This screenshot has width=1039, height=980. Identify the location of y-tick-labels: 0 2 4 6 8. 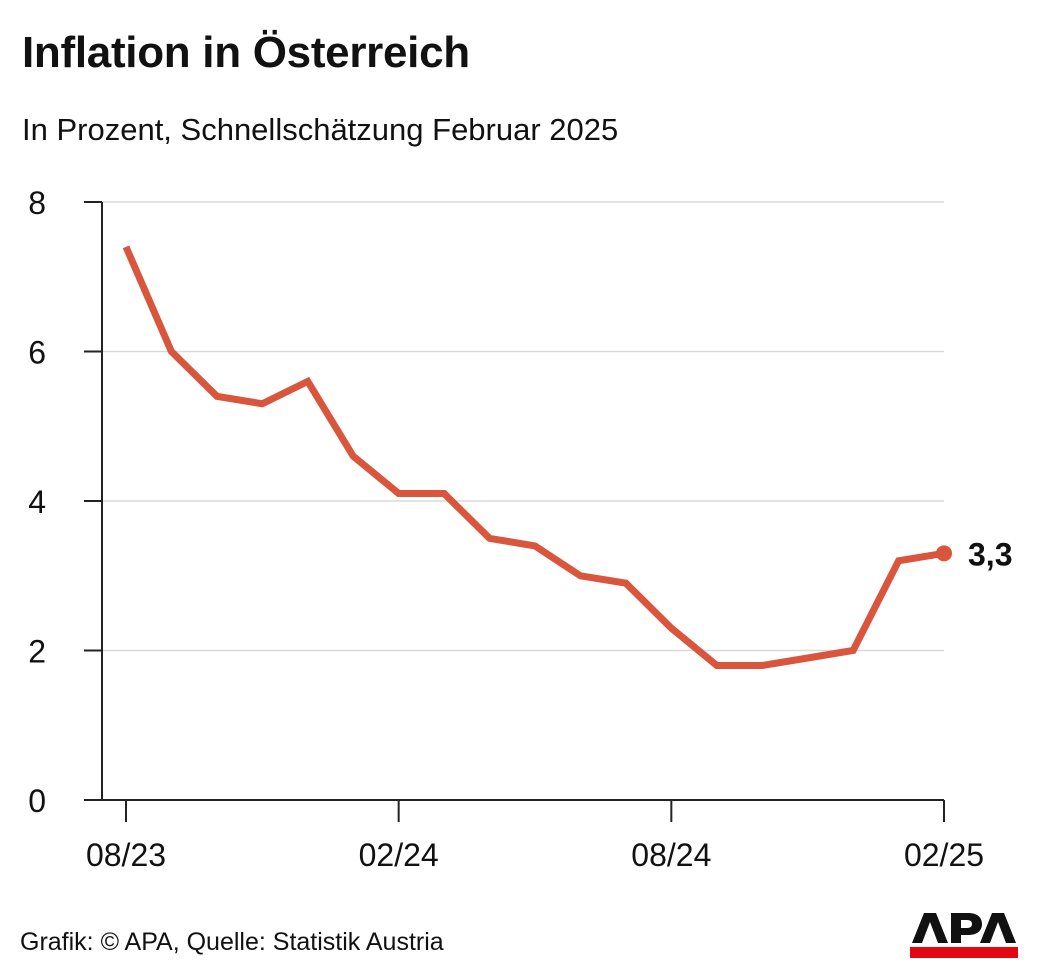
(37, 502).